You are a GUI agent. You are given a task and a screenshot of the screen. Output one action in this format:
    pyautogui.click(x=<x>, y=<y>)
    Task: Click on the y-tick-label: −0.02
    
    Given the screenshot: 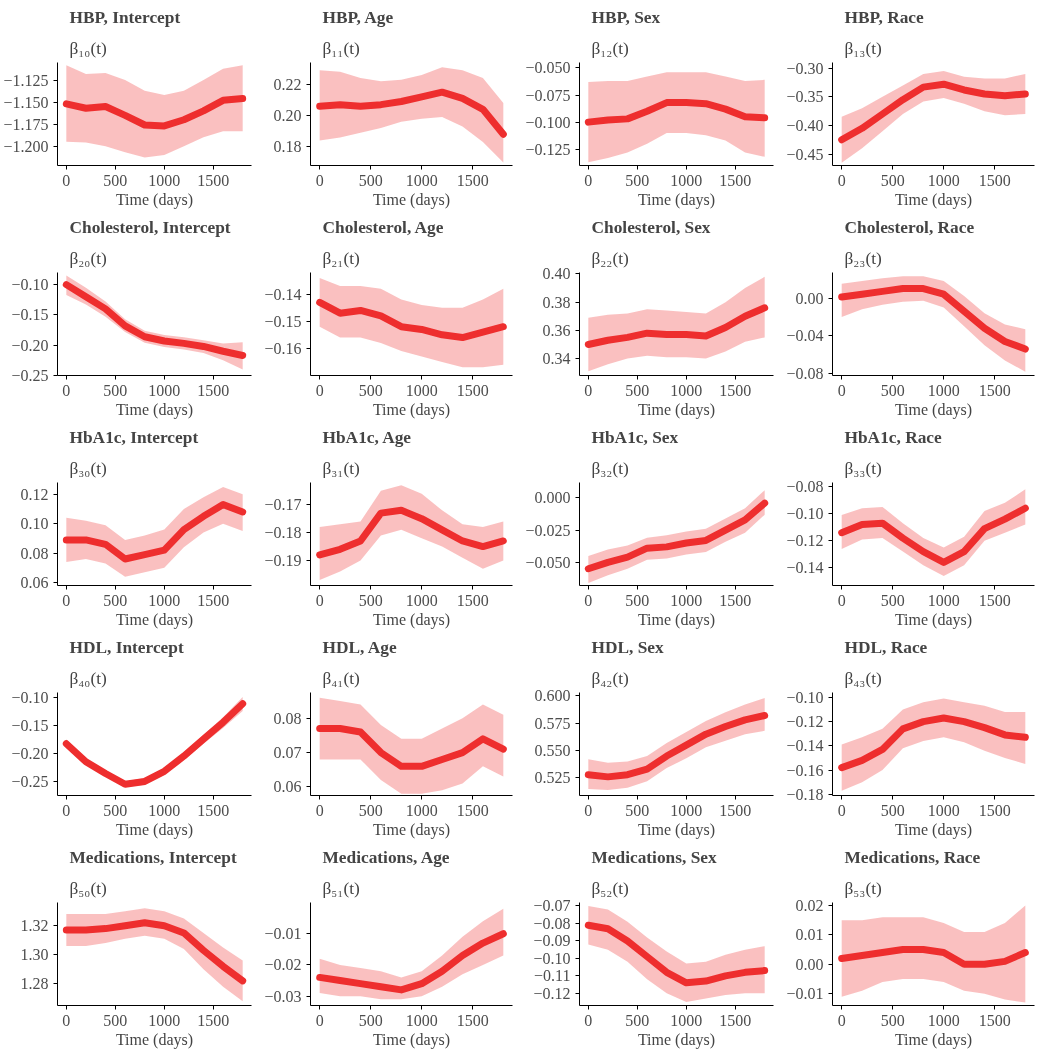 What is the action you would take?
    pyautogui.click(x=283, y=965)
    